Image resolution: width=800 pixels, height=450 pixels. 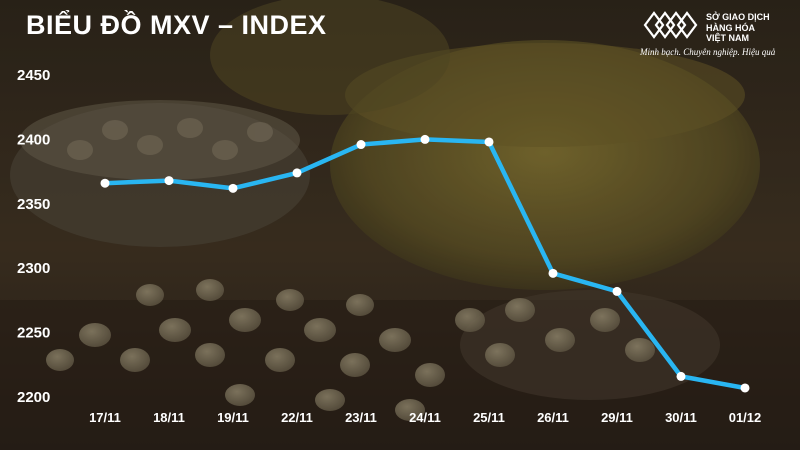 I want to click on brand-name-line: HÀNG HÓA, so click(x=730, y=27).